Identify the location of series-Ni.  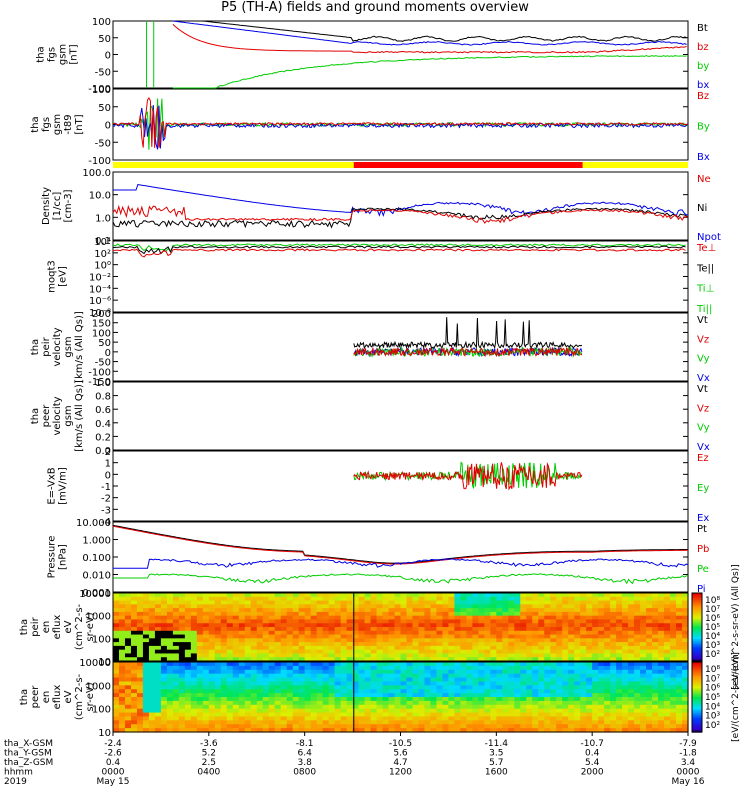
(400, 218).